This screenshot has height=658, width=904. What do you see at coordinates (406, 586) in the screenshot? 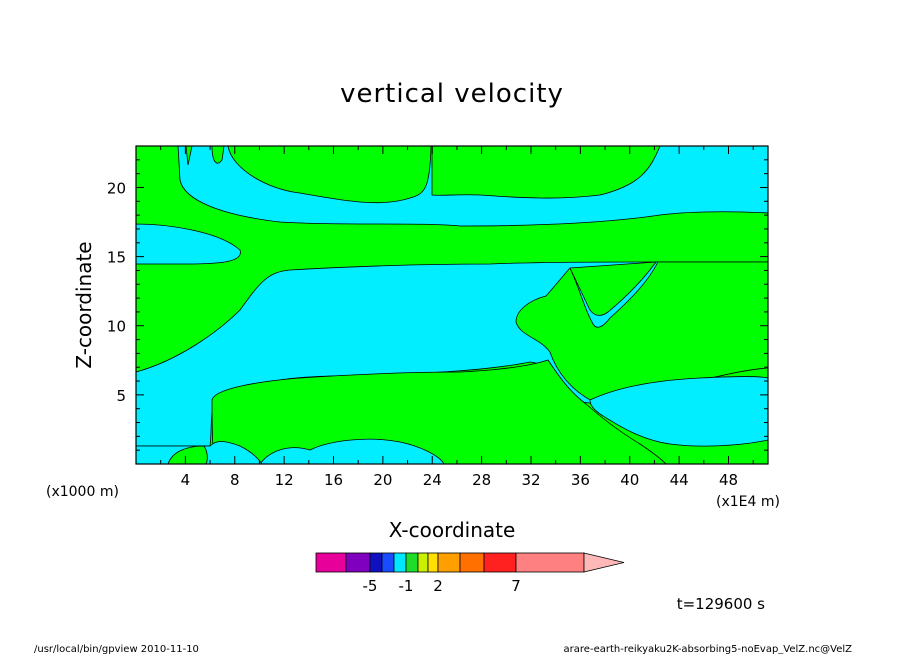
I see `colorbar-label: -1` at bounding box center [406, 586].